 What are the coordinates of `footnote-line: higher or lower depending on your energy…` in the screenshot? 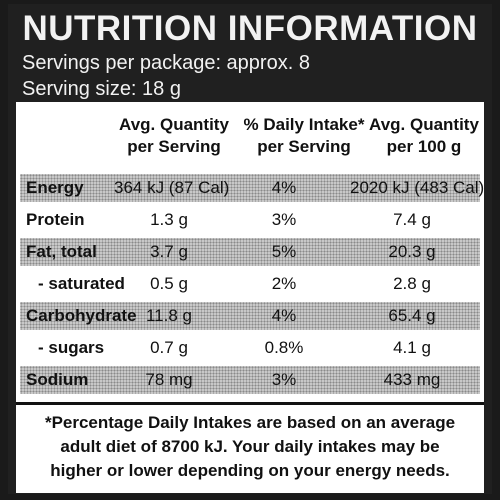 It's located at (250, 470).